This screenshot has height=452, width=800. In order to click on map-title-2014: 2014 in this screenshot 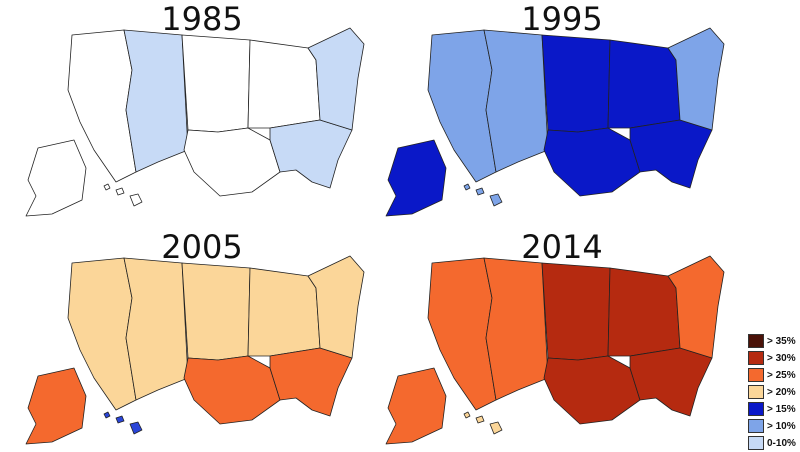, I will do `click(562, 247)`.